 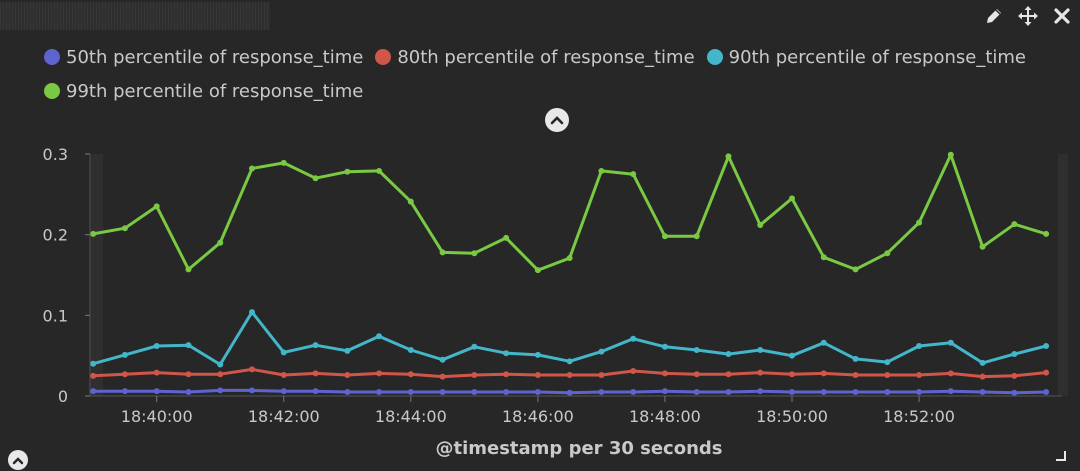 What do you see at coordinates (538, 416) in the screenshot?
I see `x-tick-label: 18:46:00` at bounding box center [538, 416].